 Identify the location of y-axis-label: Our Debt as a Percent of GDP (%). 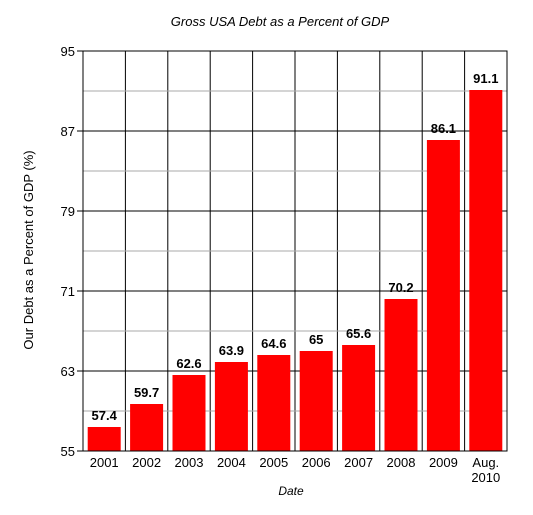
(28, 249).